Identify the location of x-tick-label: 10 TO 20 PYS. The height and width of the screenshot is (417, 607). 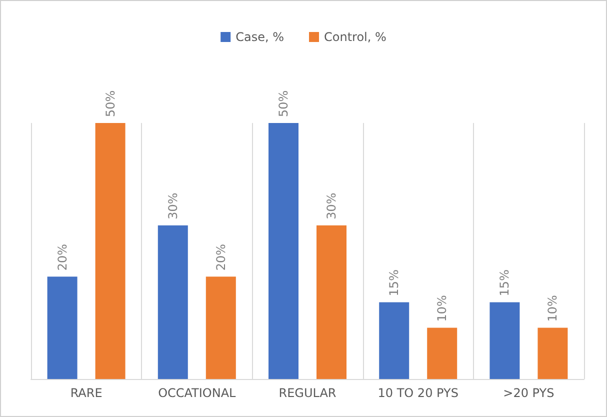
(418, 393).